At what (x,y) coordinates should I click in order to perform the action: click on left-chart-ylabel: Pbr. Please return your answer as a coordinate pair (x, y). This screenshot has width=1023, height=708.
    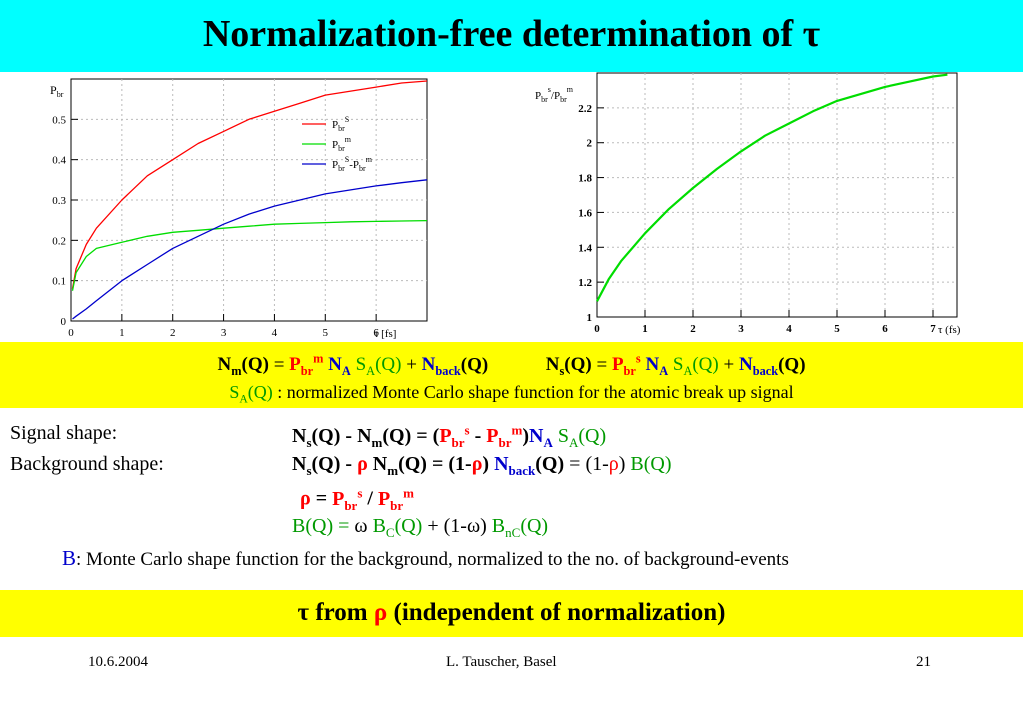
    Looking at the image, I should click on (57, 91).